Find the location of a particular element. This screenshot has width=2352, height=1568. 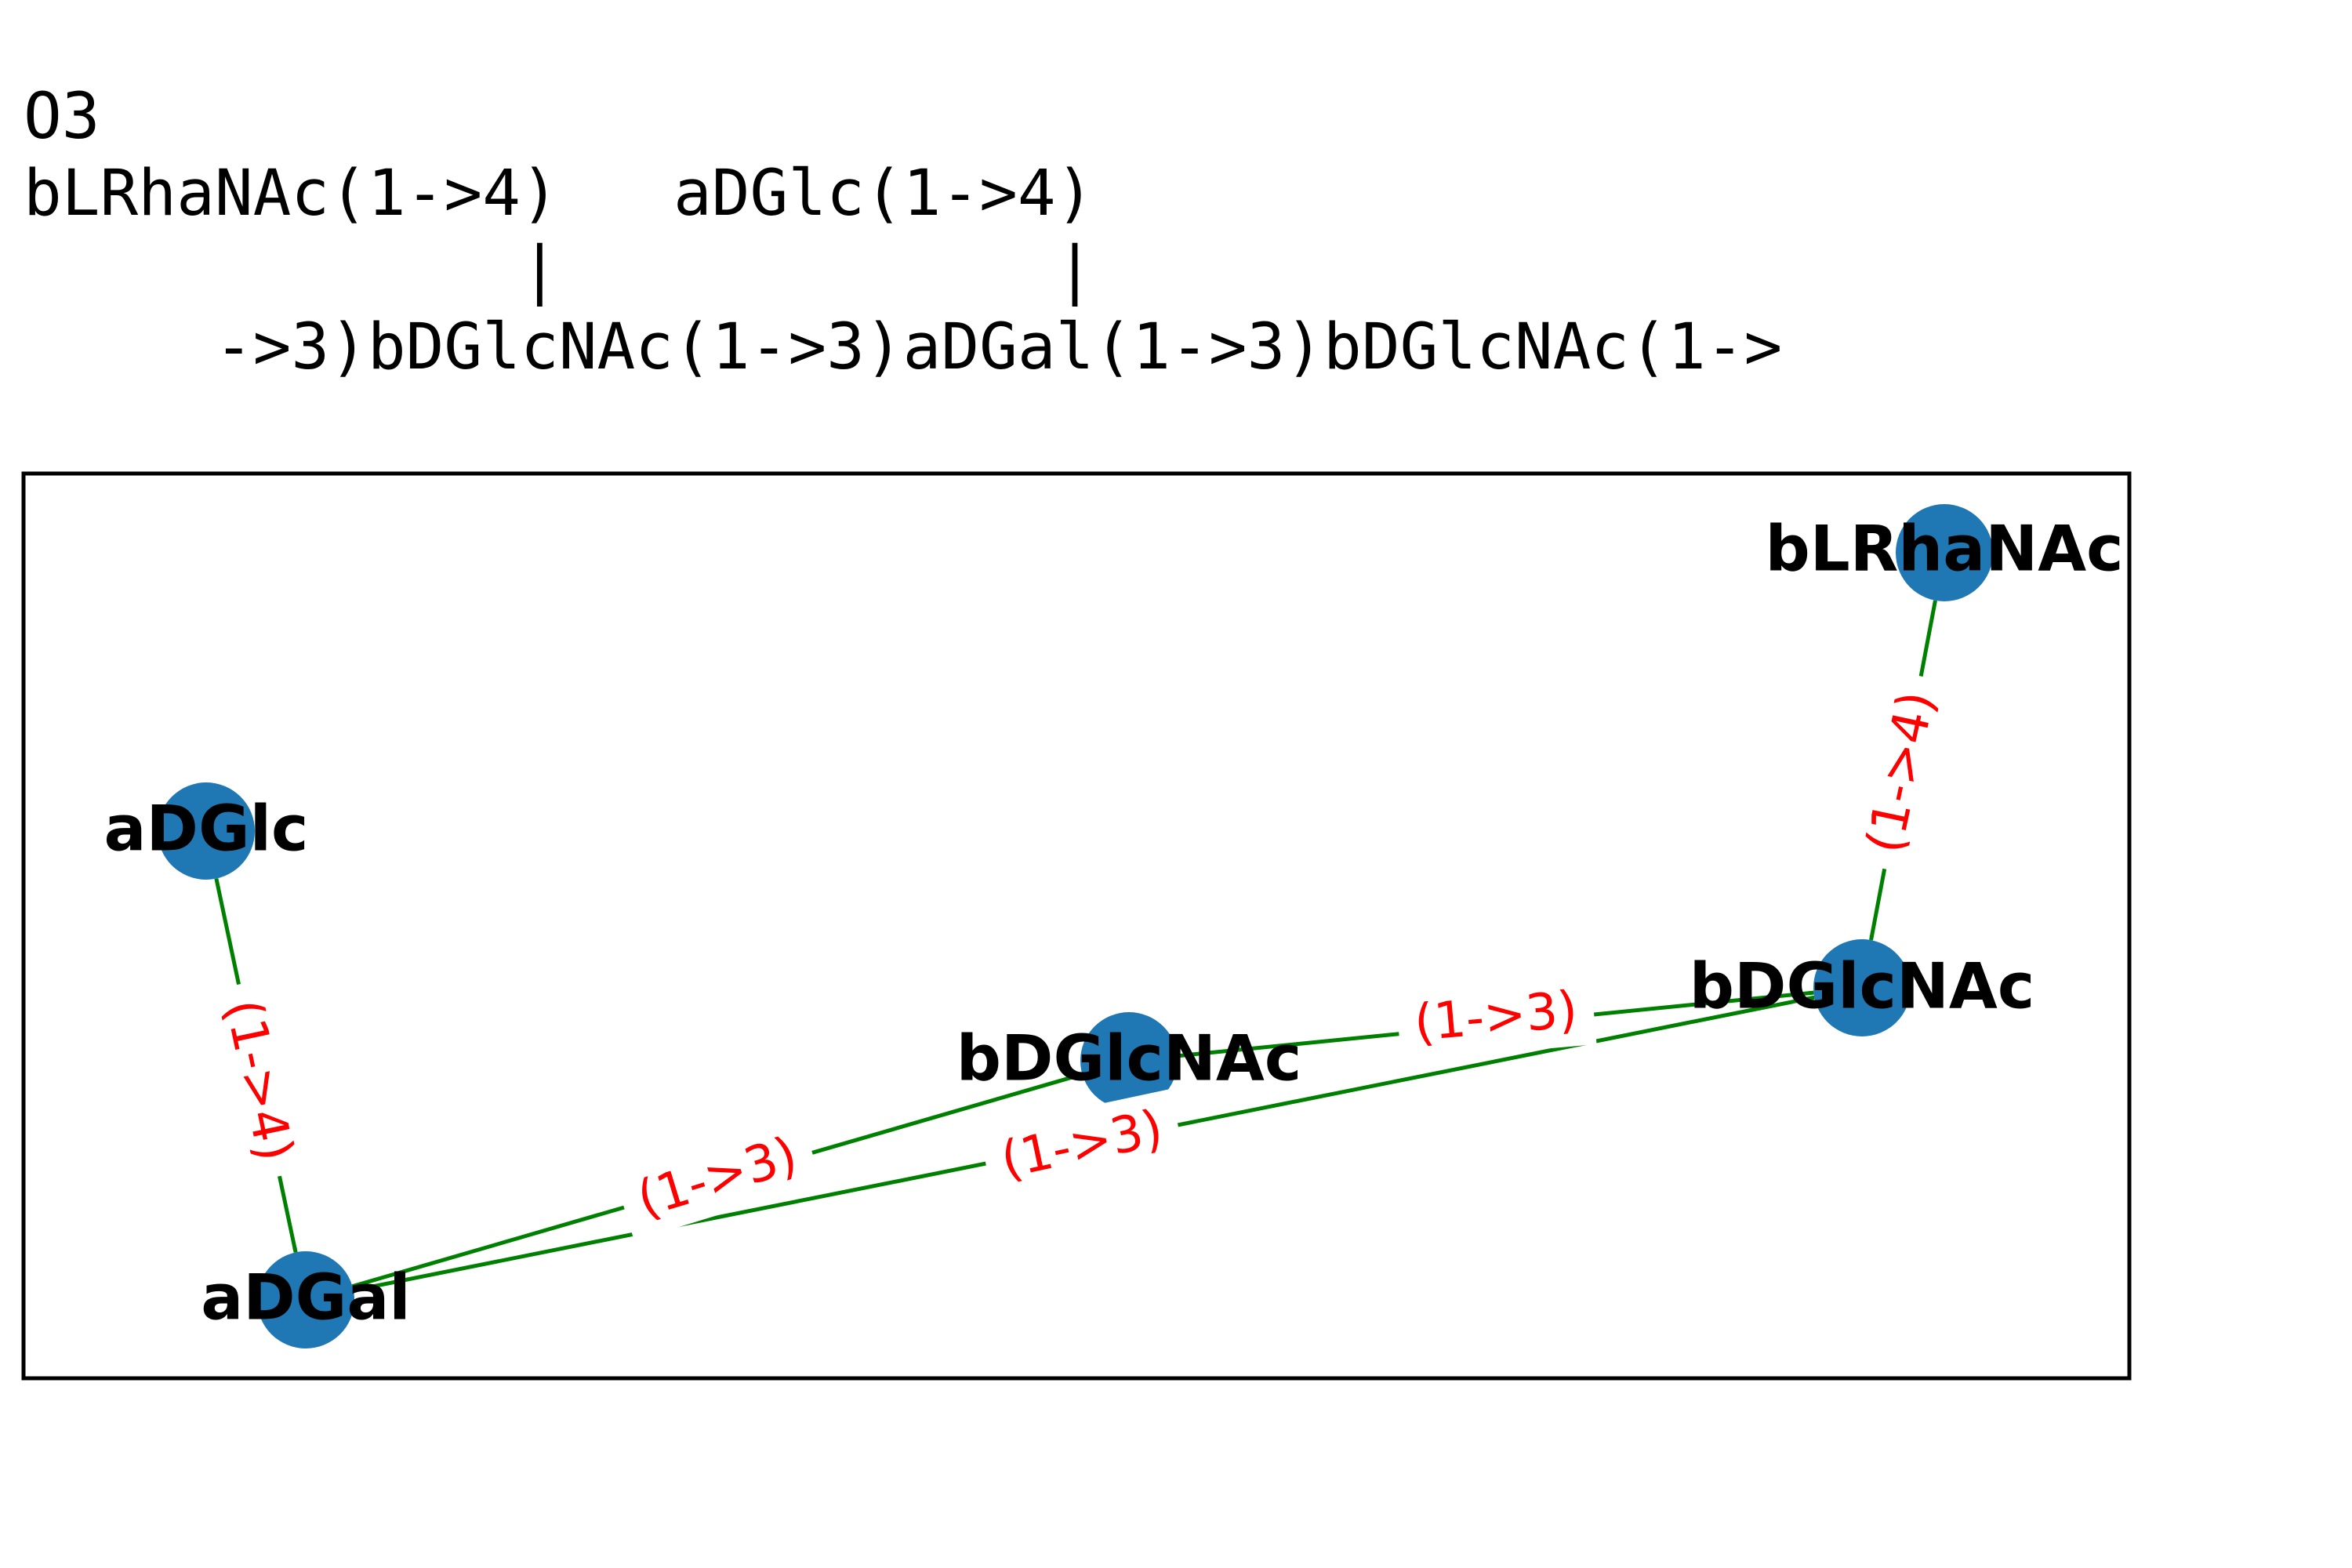

edge-label-n_glcnac_mid-to-n_glcnac_right: (1->3) is located at coordinates (1496, 1017).